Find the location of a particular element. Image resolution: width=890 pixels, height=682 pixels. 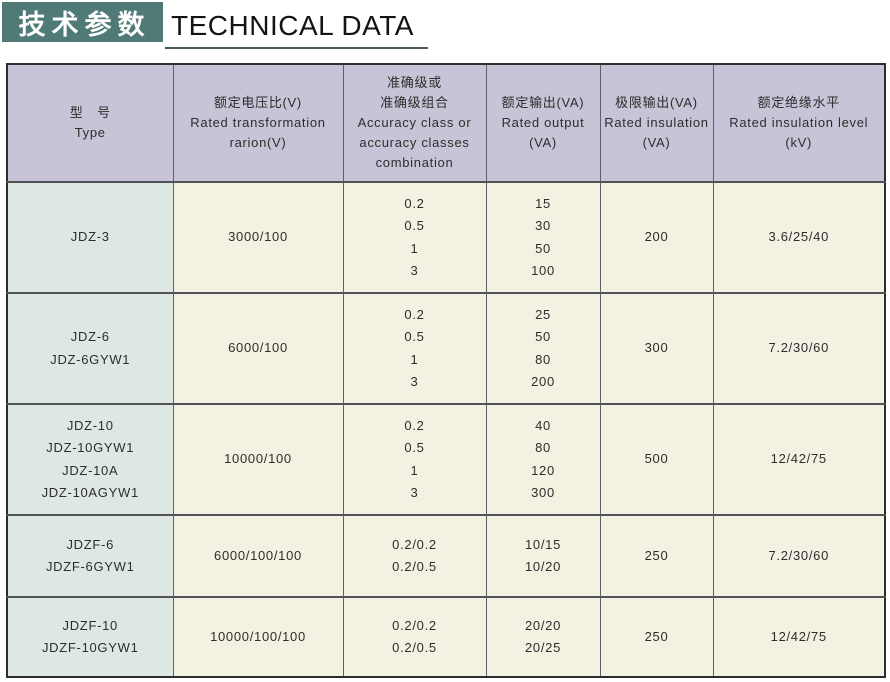

cell-output: 40 80 120 300 is located at coordinates (543, 459).